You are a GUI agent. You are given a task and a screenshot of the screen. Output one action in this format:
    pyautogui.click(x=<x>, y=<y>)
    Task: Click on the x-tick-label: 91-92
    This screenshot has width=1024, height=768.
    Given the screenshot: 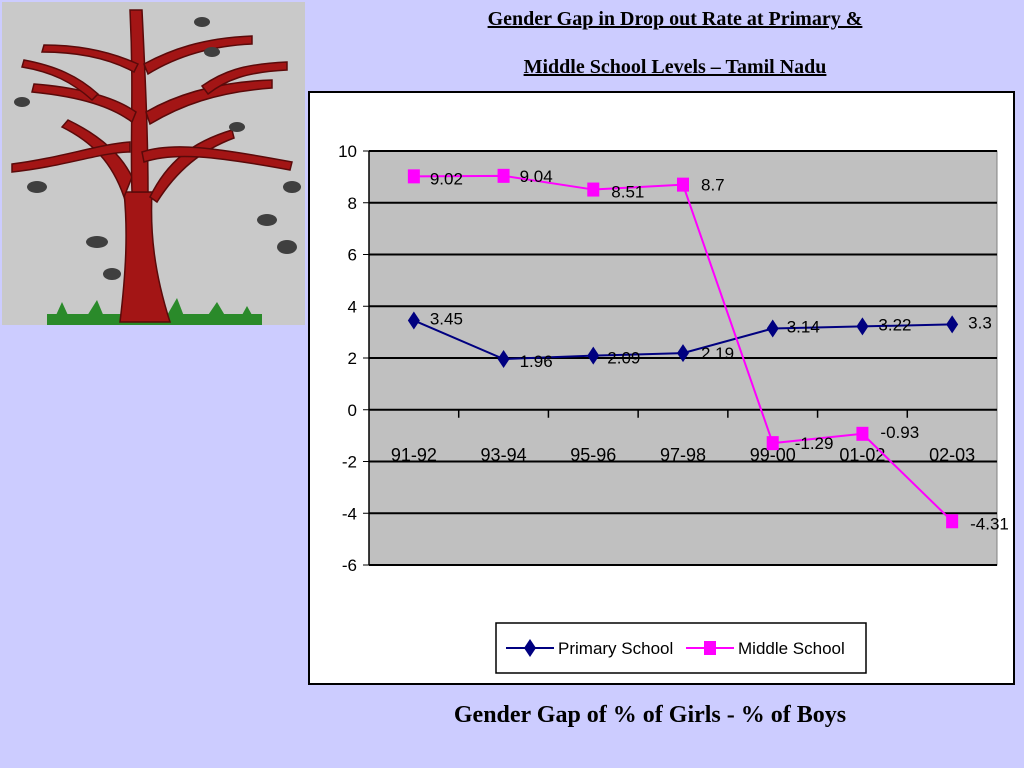 What is the action you would take?
    pyautogui.click(x=414, y=455)
    